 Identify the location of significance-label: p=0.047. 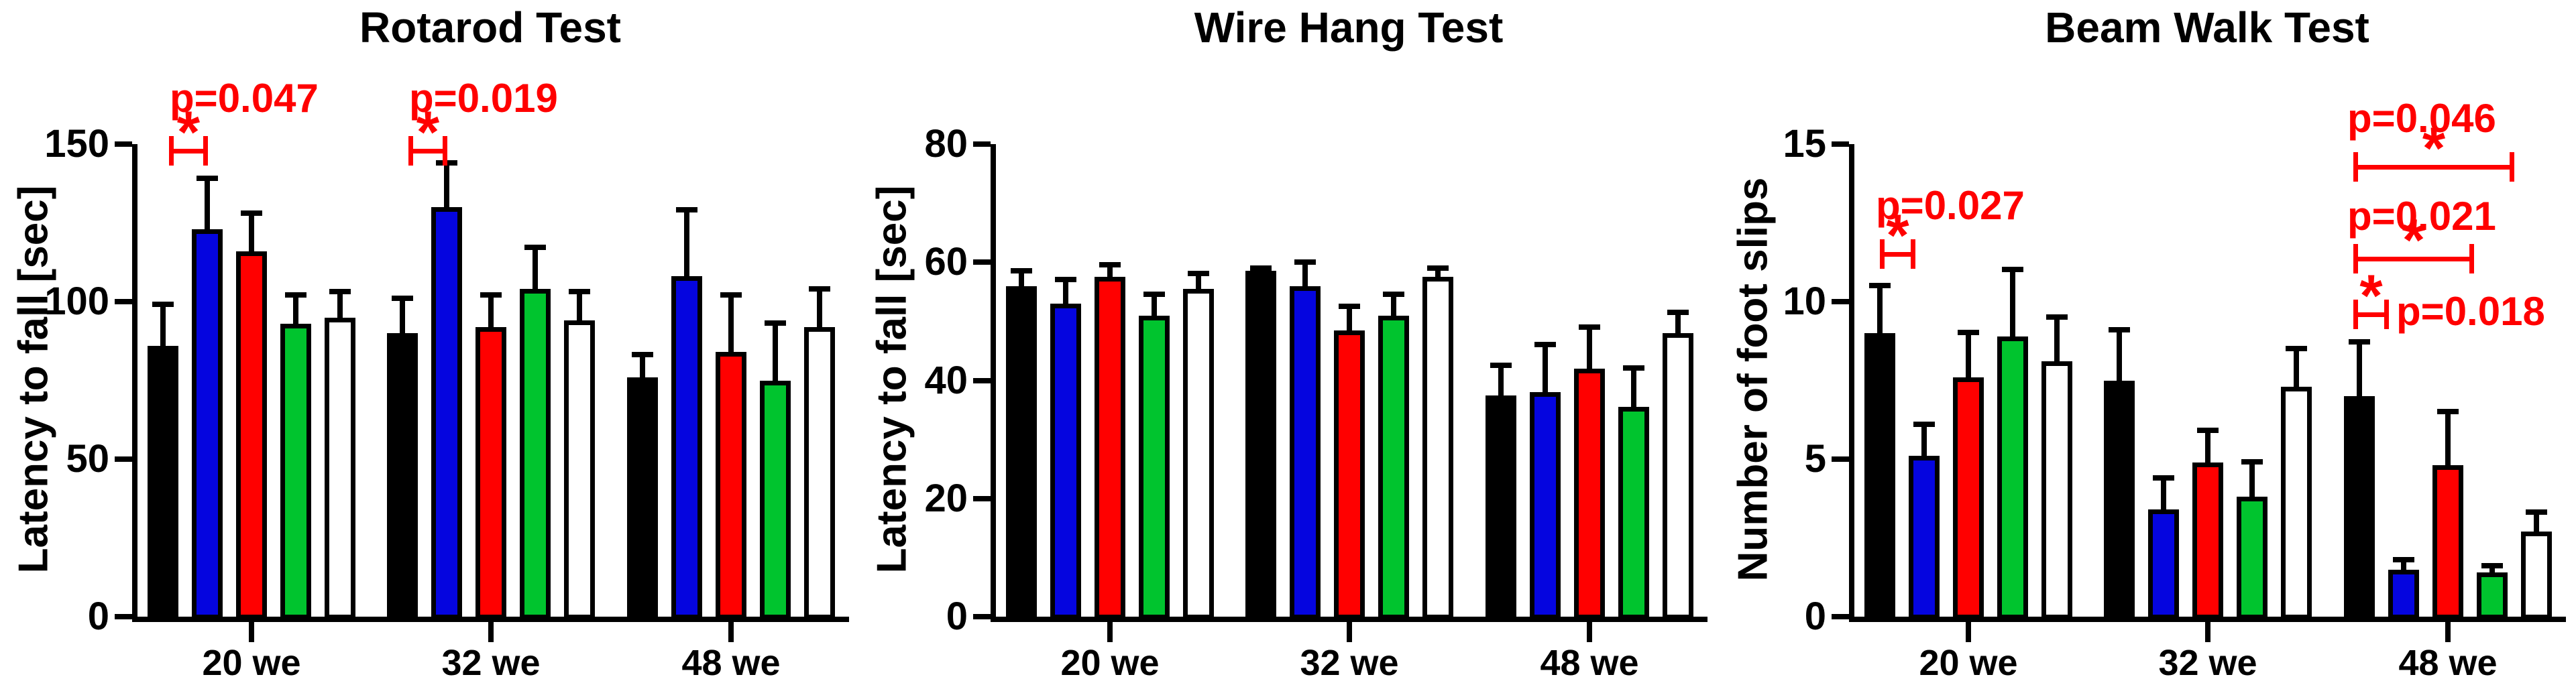
(244, 99).